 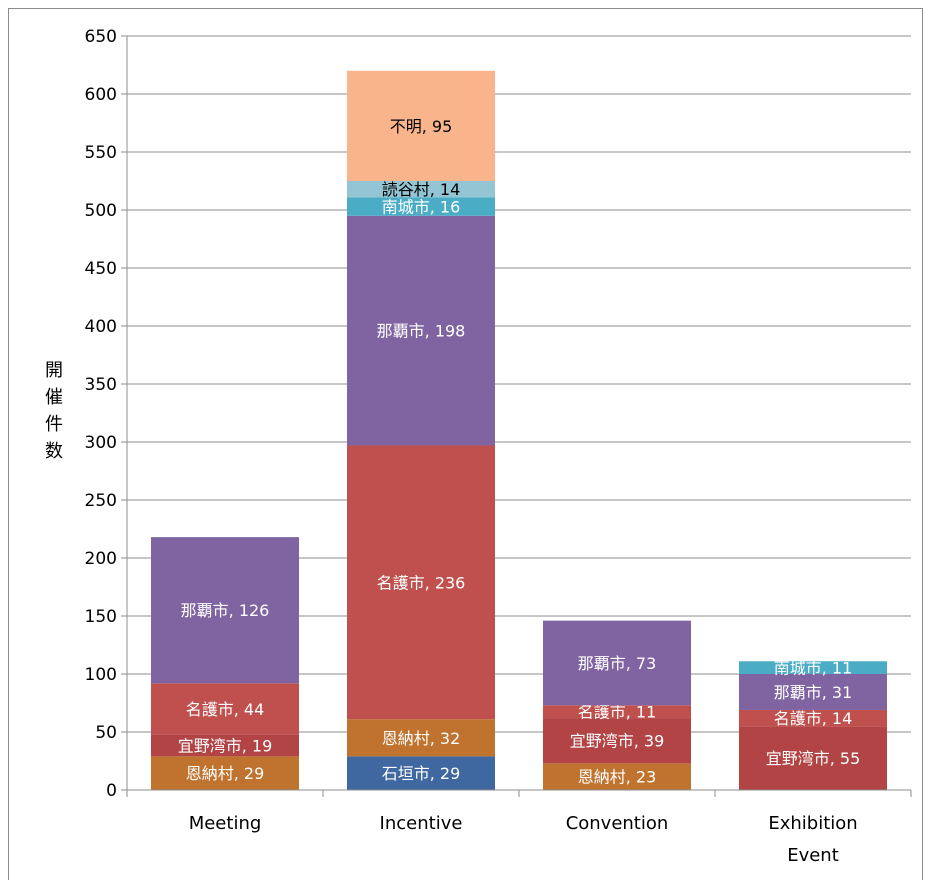 I want to click on y-tick-label: 650, so click(x=101, y=37).